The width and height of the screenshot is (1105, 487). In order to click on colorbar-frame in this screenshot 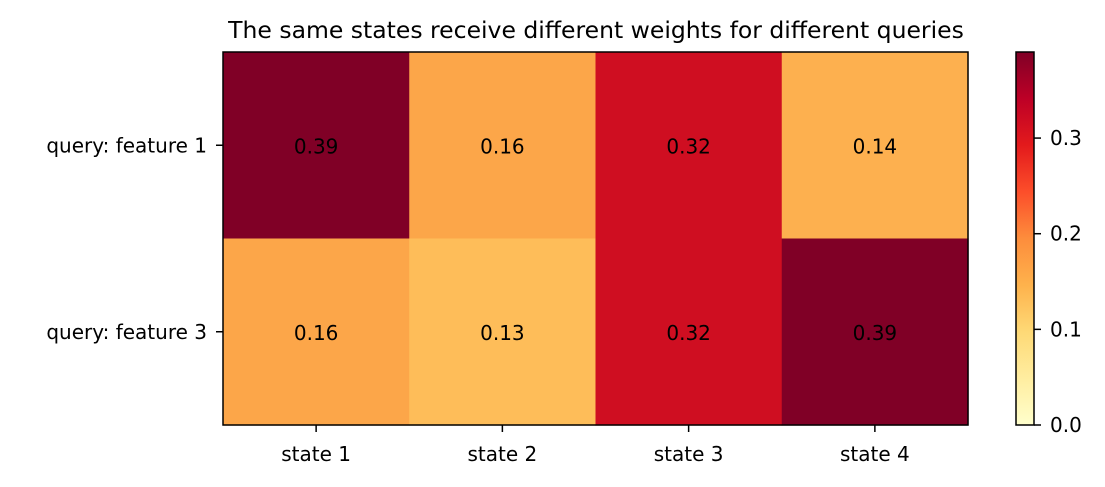, I will do `click(1025, 238)`.